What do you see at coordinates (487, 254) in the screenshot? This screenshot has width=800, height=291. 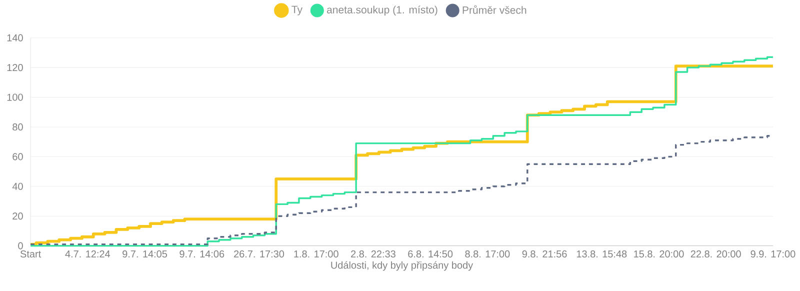 I see `x-tick-label: 8.8. 17:00` at bounding box center [487, 254].